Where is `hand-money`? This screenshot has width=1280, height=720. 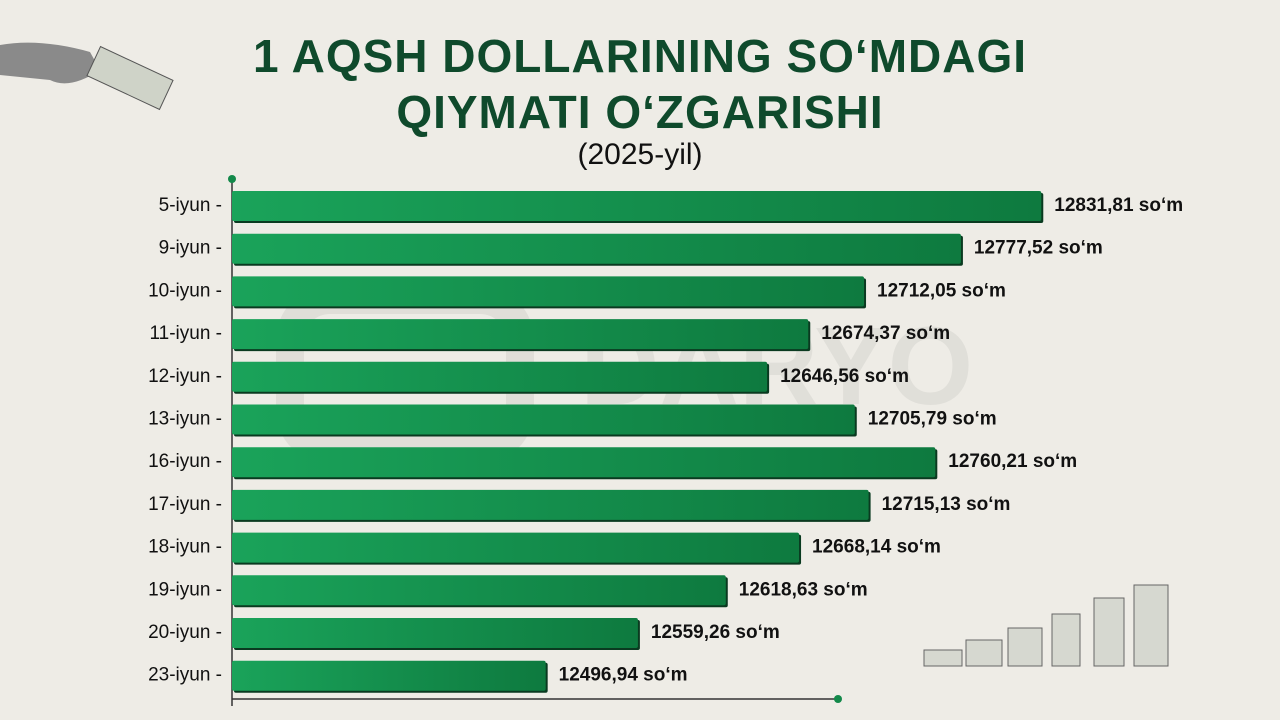
hand-money is located at coordinates (87, 76).